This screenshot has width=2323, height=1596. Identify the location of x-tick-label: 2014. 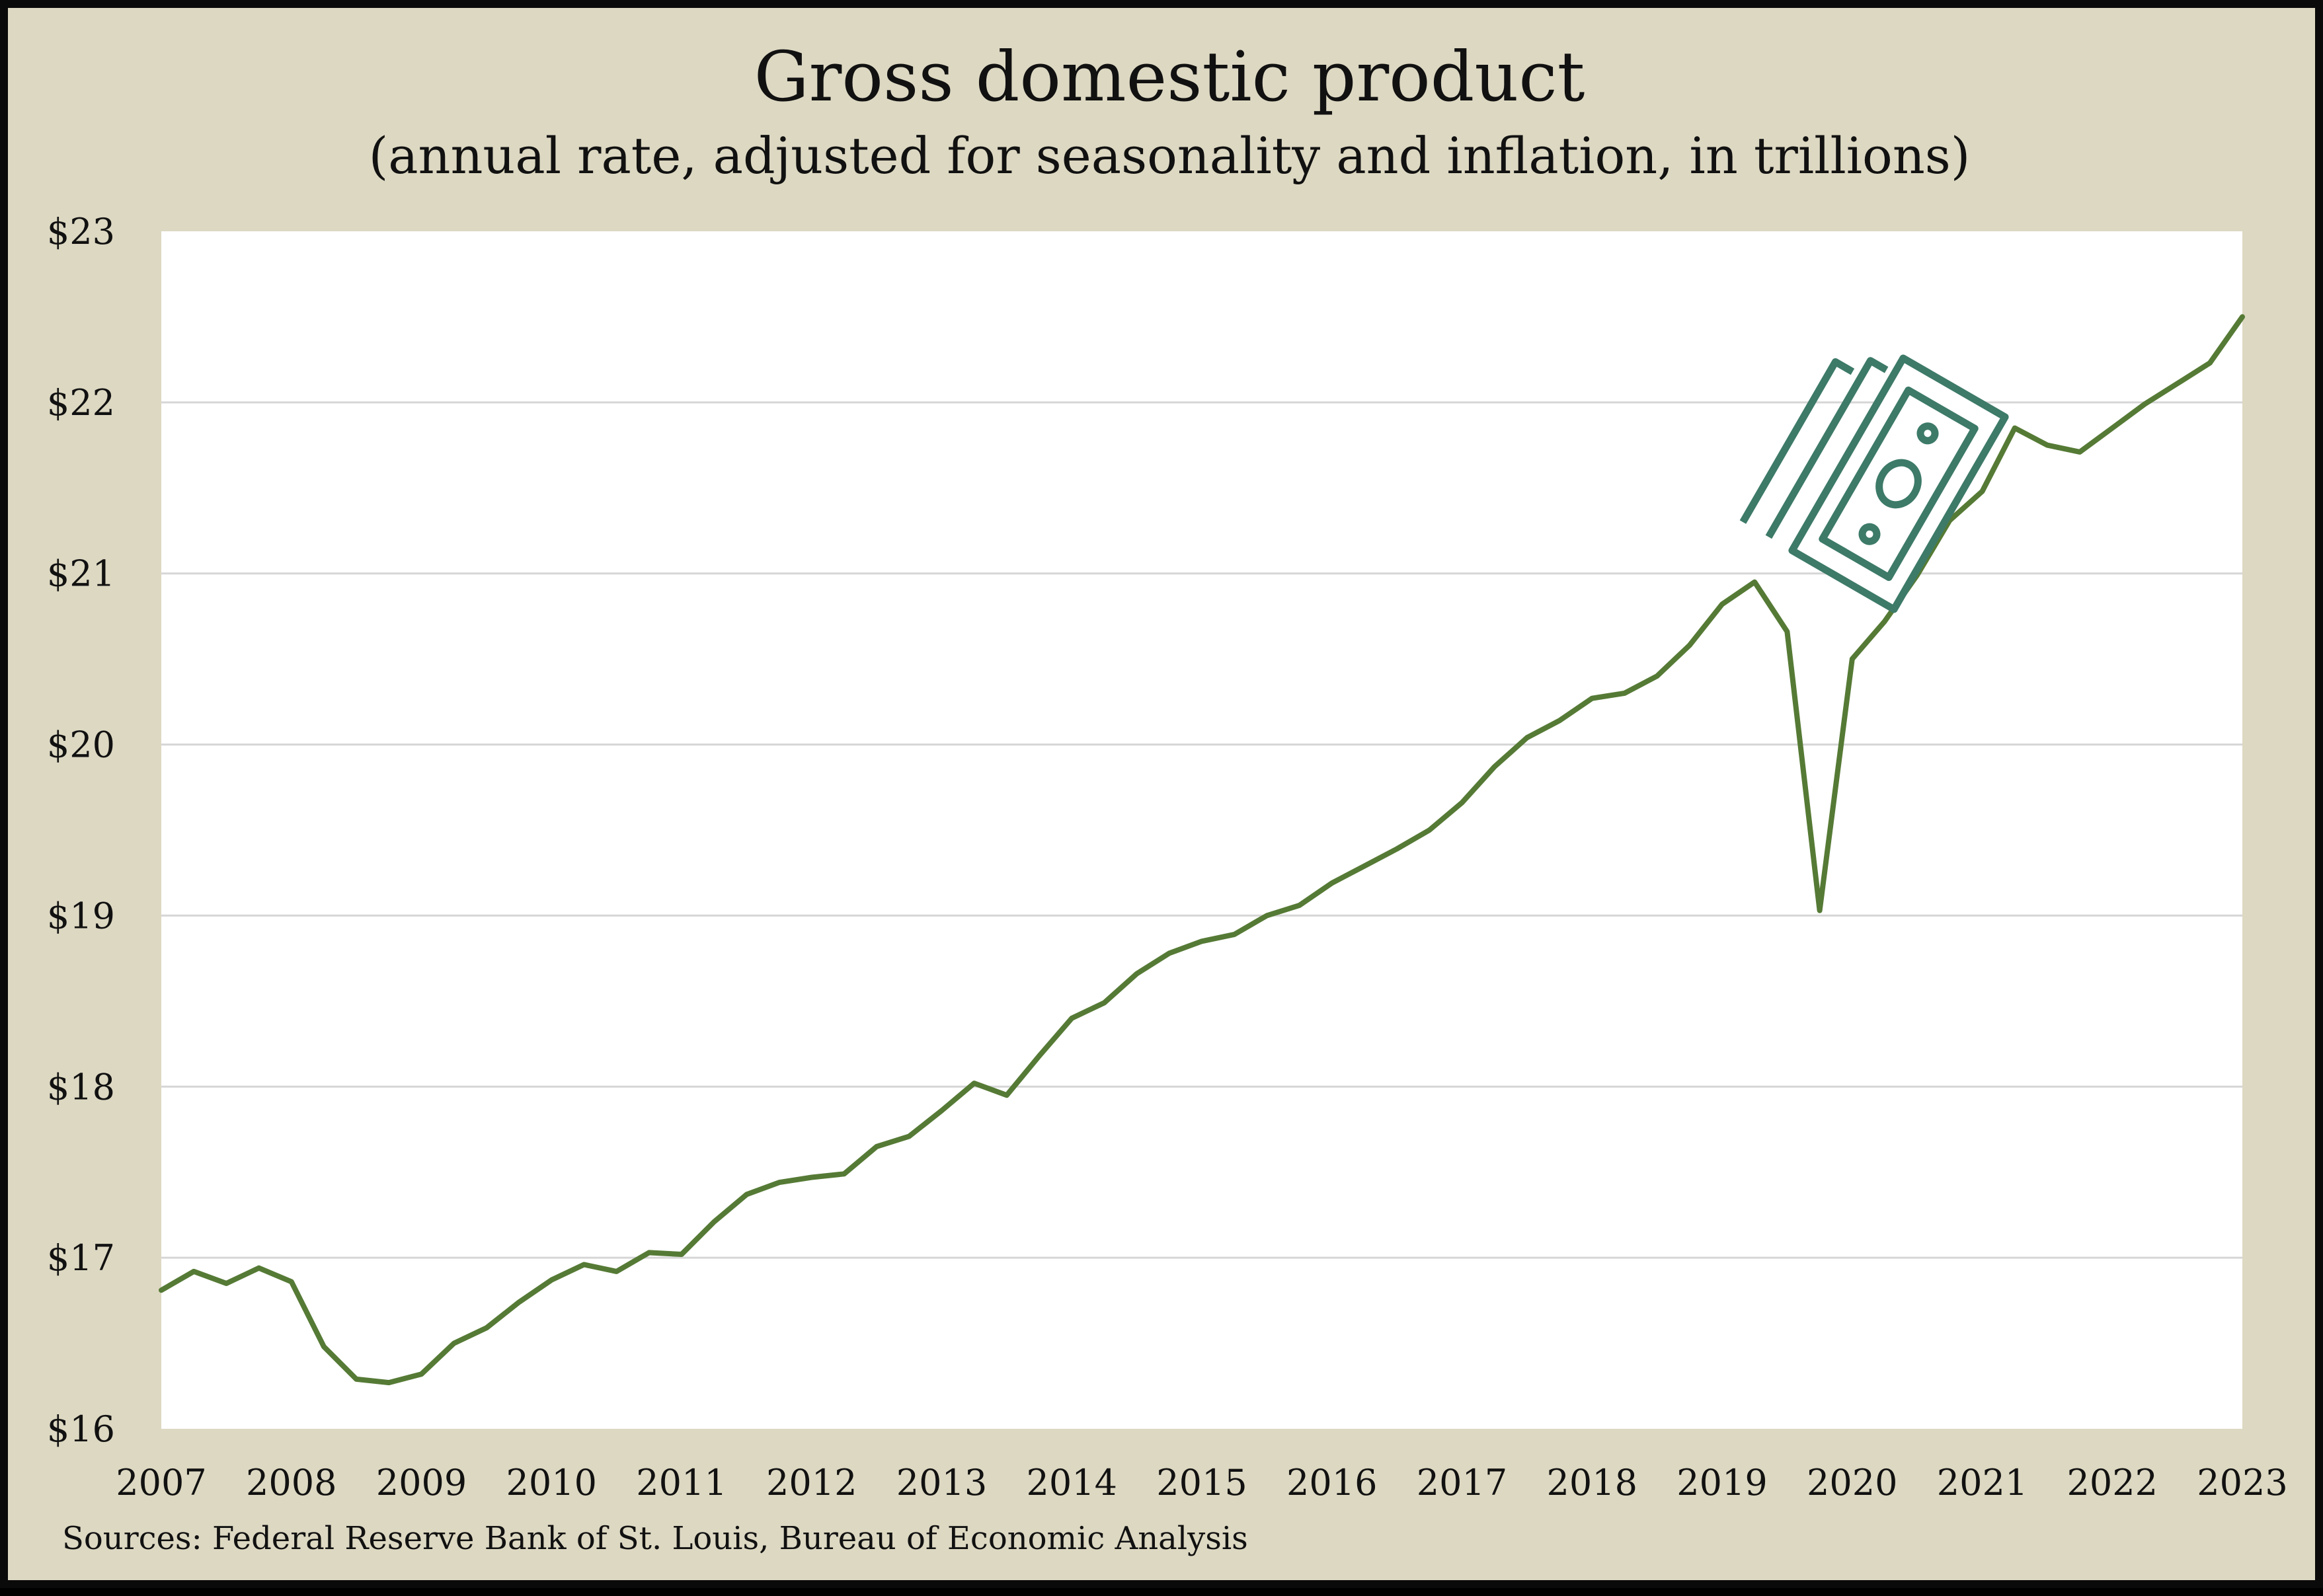
(1072, 1482).